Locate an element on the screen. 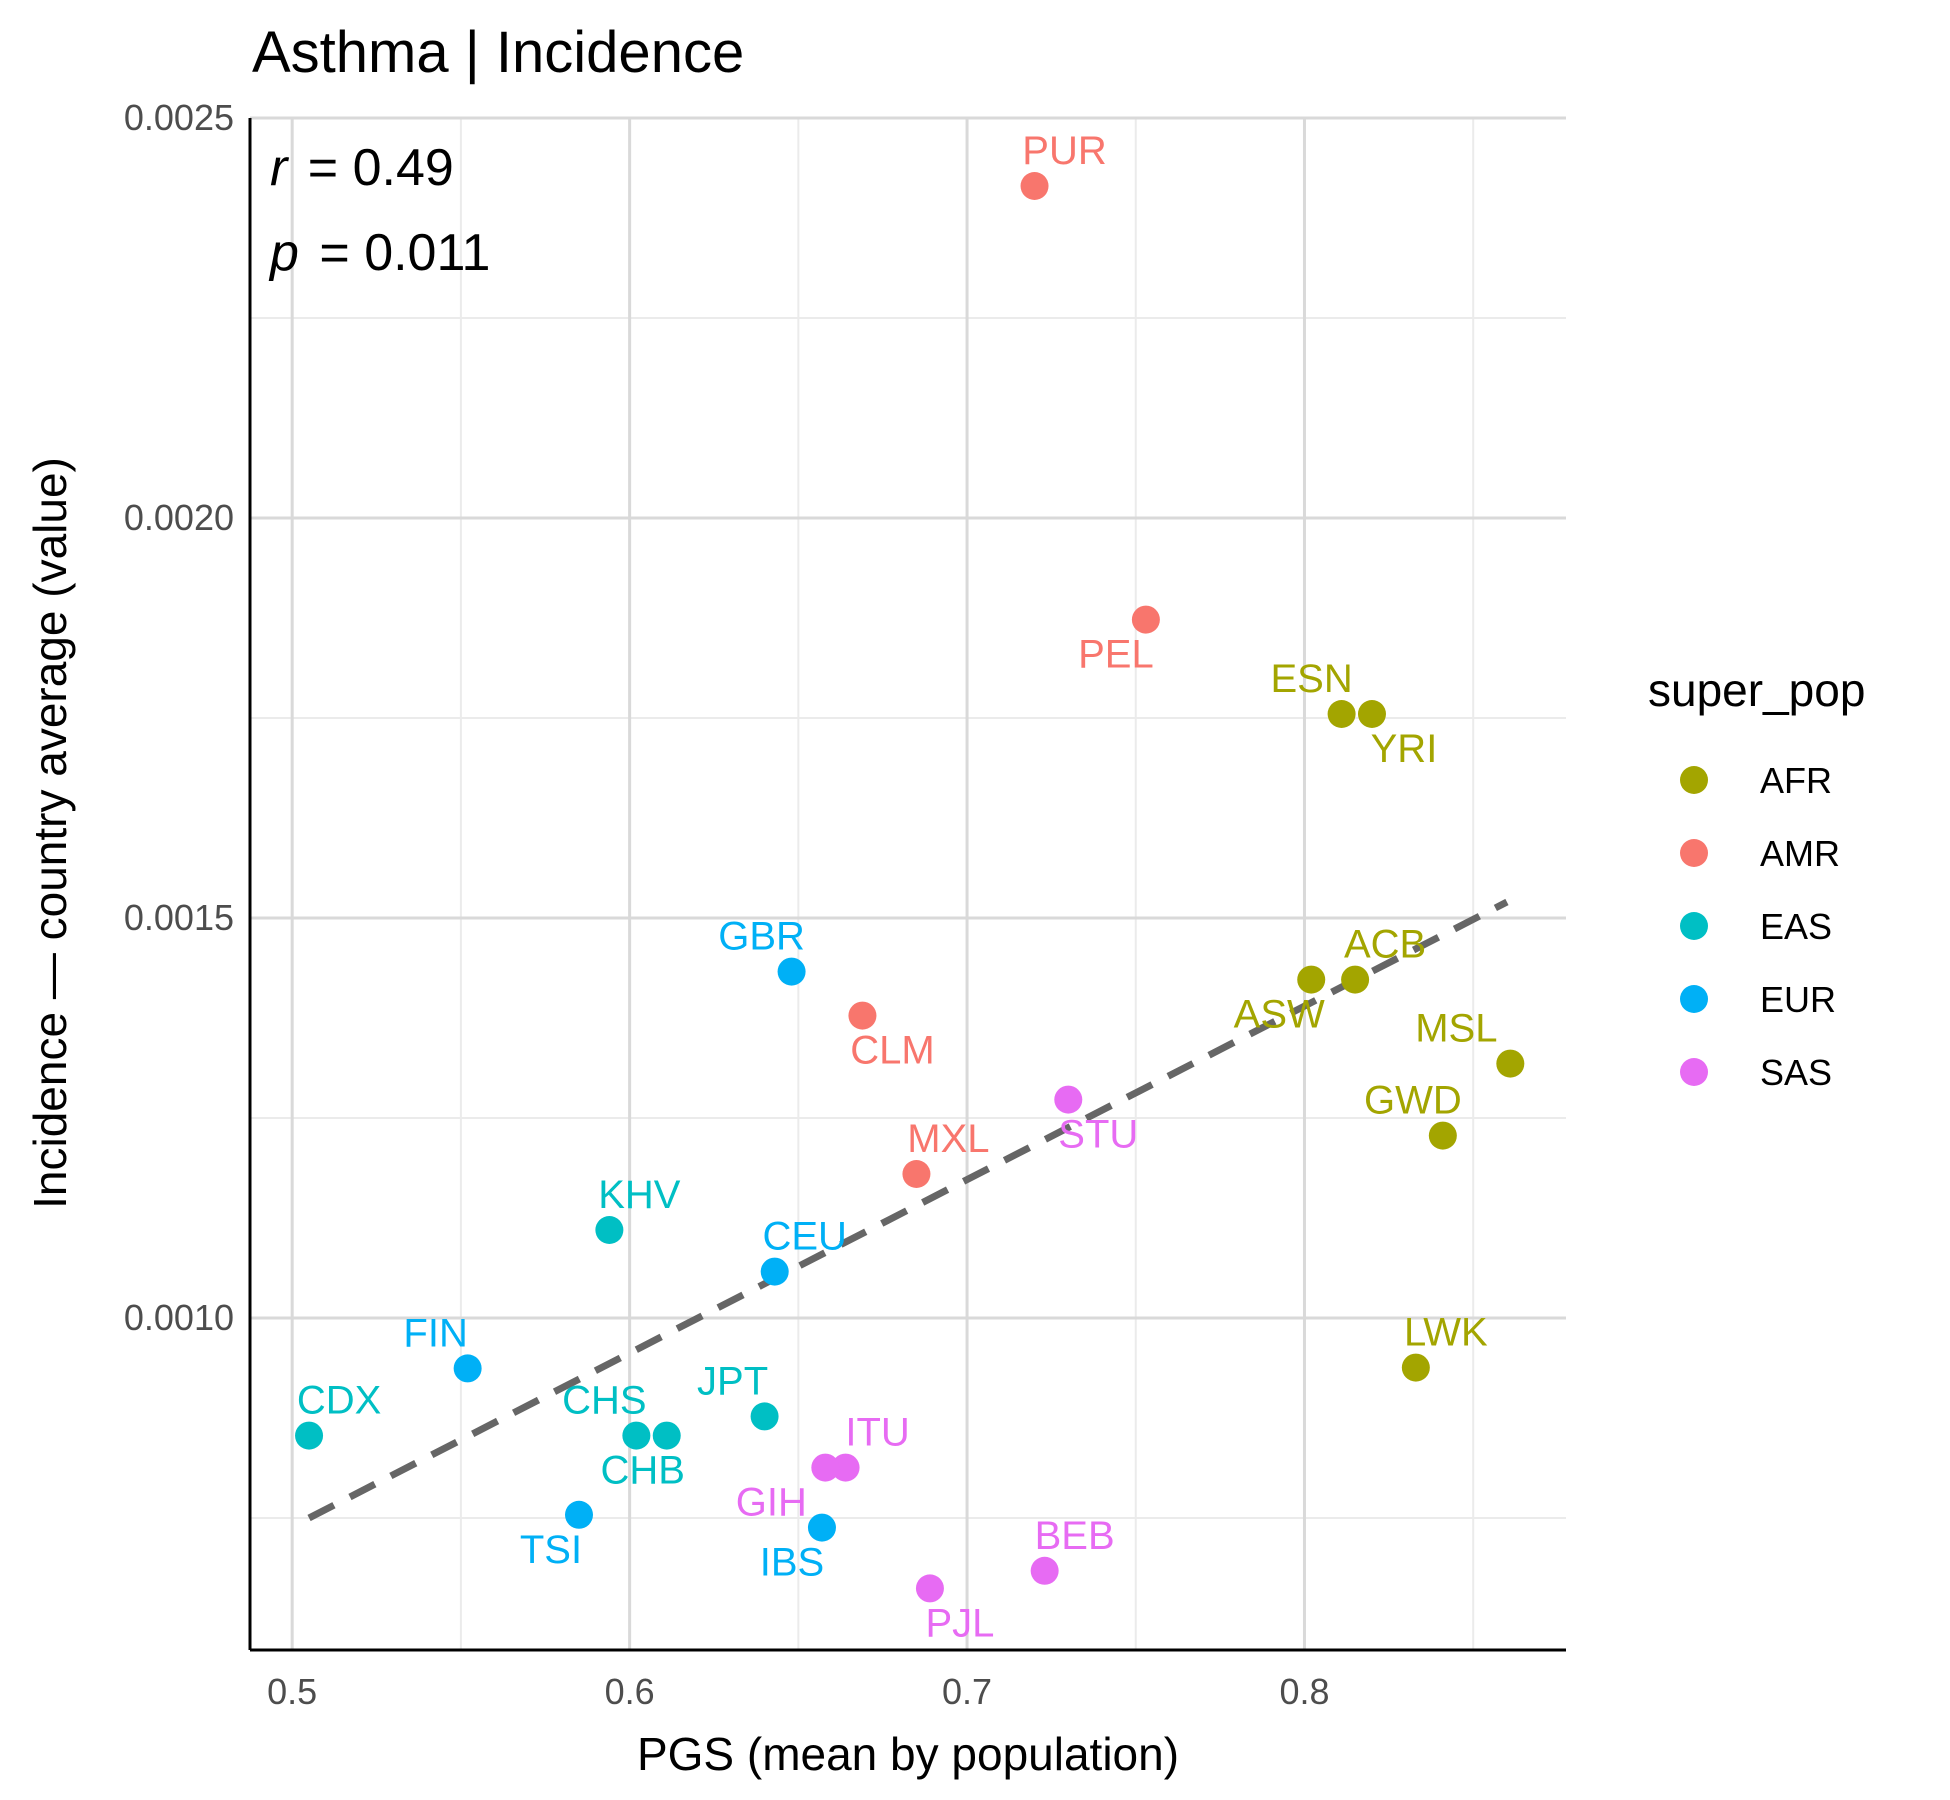 Image resolution: width=1950 pixels, height=1800 pixels. legend-key-eur is located at coordinates (1694, 999).